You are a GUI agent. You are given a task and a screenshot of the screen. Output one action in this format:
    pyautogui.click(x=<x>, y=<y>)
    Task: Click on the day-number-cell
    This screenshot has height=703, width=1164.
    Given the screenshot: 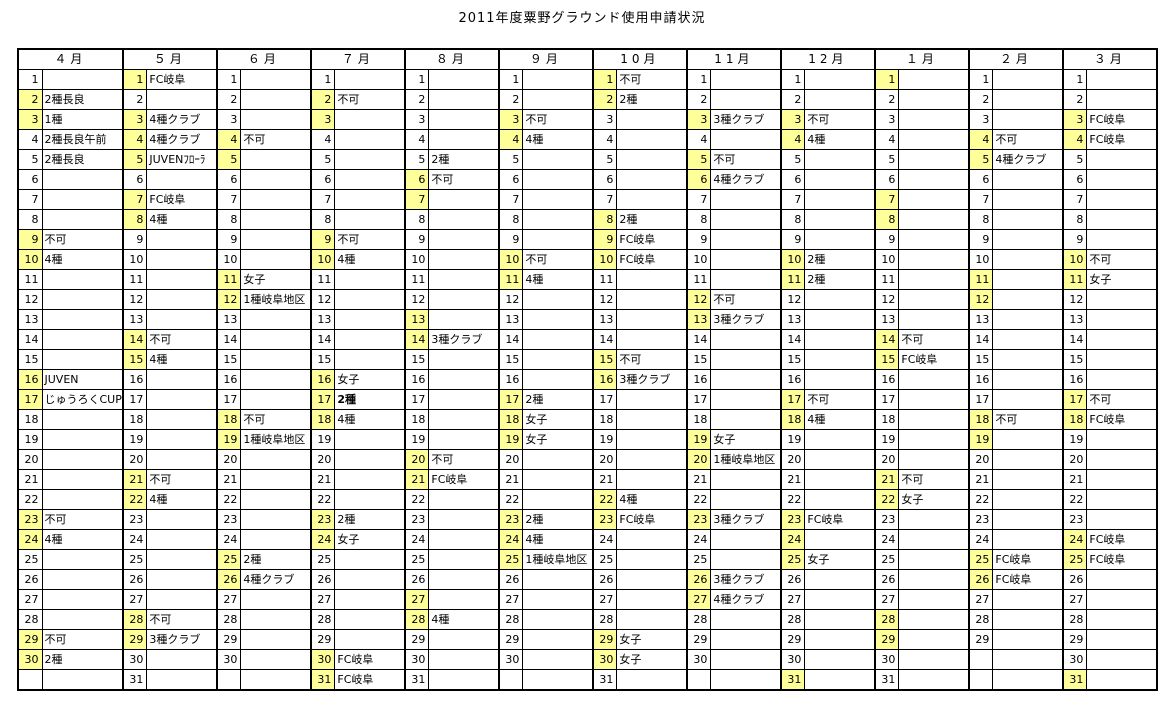 What is the action you would take?
    pyautogui.click(x=30, y=680)
    